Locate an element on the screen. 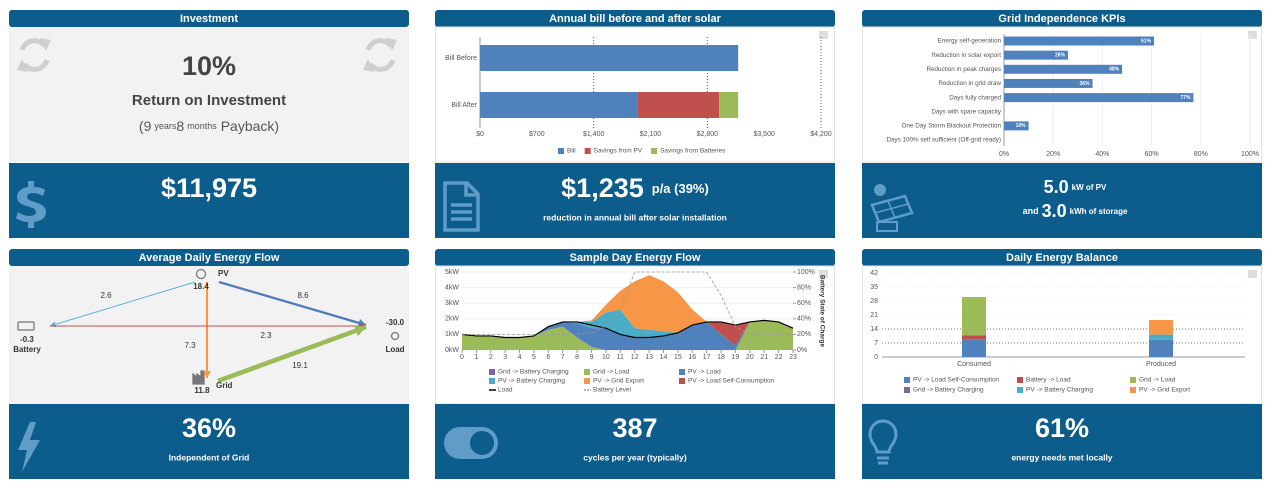  stat-suffix: p/a (39%) is located at coordinates (680, 188).